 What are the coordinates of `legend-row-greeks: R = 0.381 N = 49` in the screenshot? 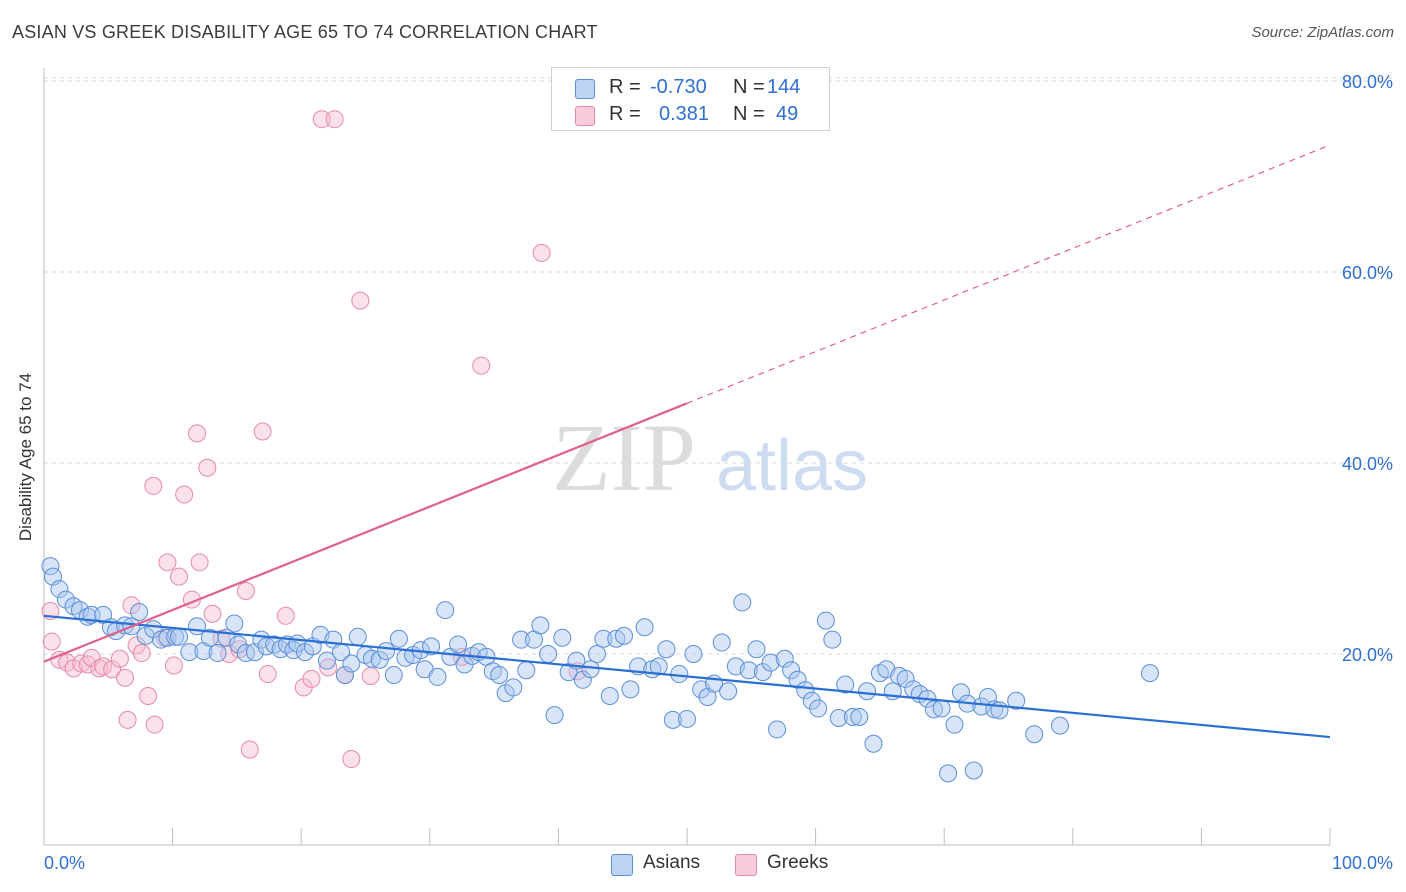 It's located at (690, 115).